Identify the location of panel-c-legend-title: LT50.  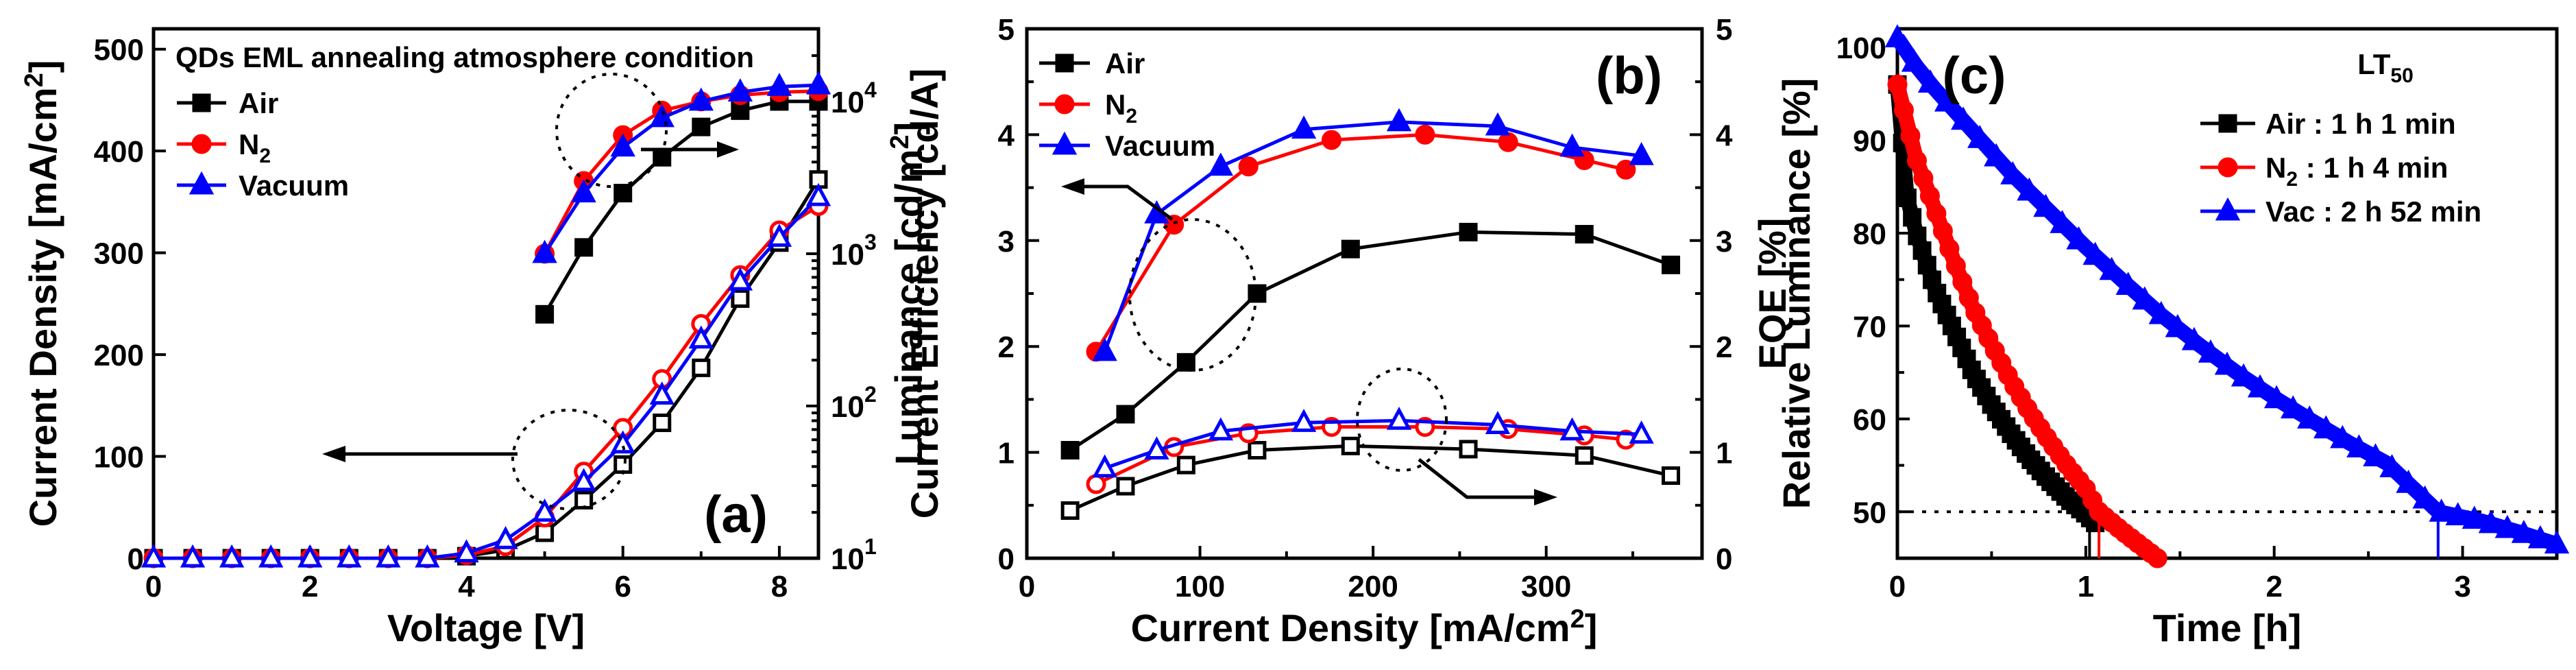
(2385, 67).